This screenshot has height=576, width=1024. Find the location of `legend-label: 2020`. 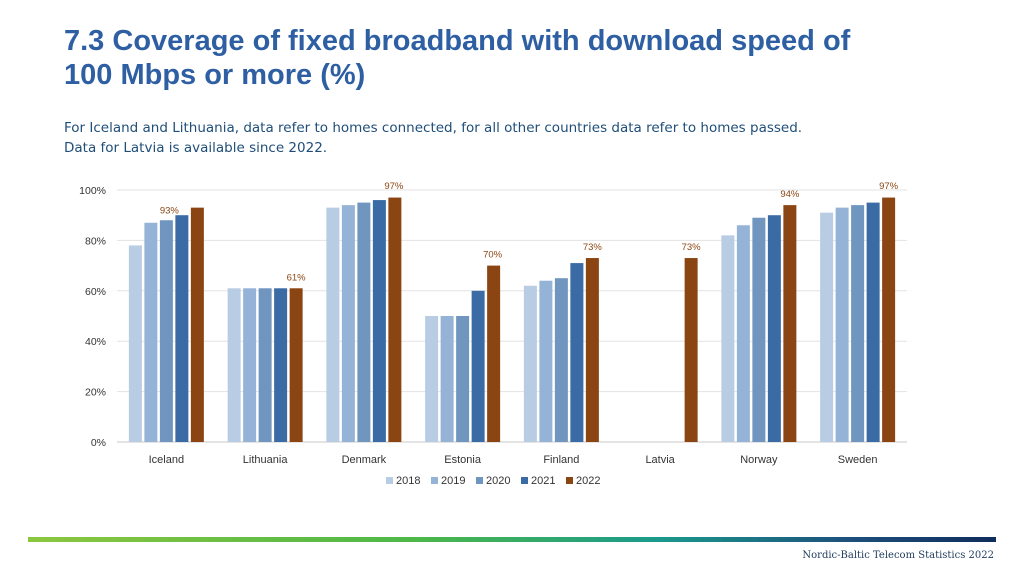

legend-label: 2020 is located at coordinates (498, 481).